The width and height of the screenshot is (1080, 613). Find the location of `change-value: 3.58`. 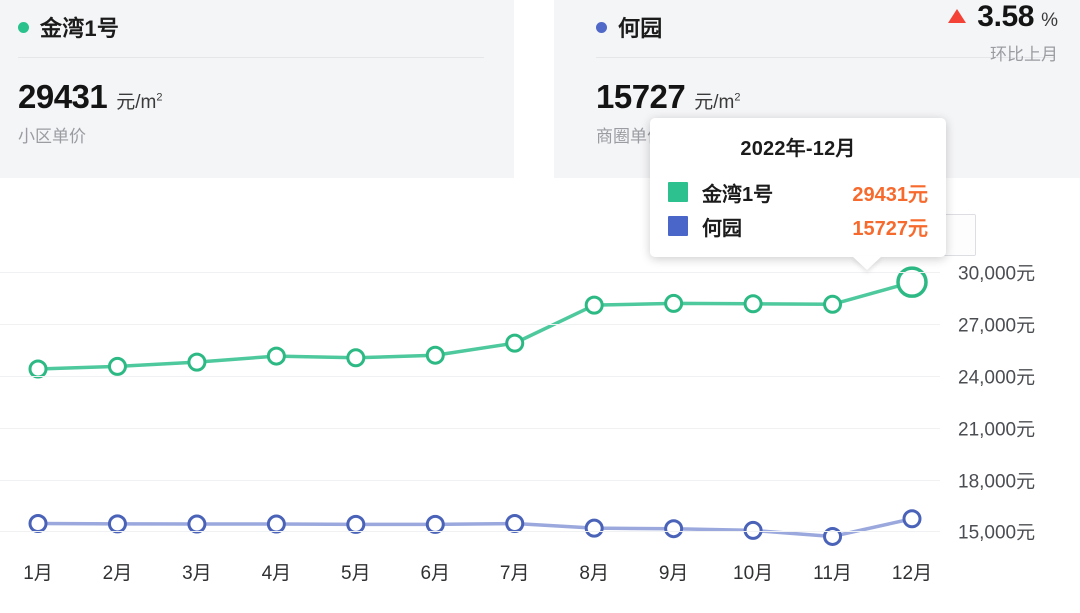

change-value: 3.58 is located at coordinates (1006, 16).